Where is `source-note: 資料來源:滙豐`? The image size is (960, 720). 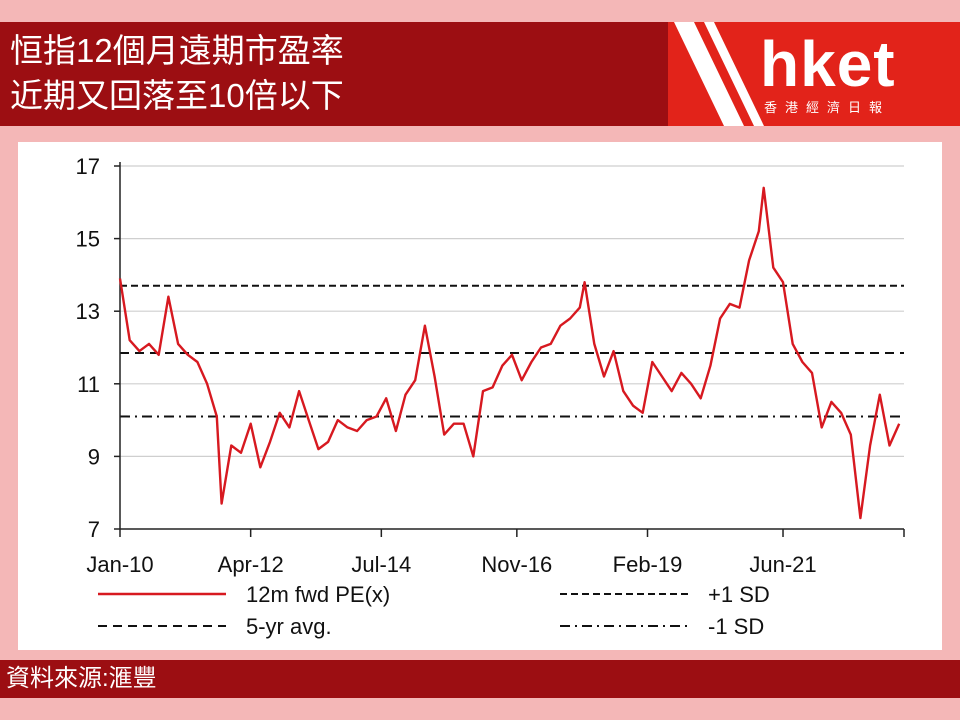
source-note: 資料來源:滙豐 is located at coordinates (81, 678).